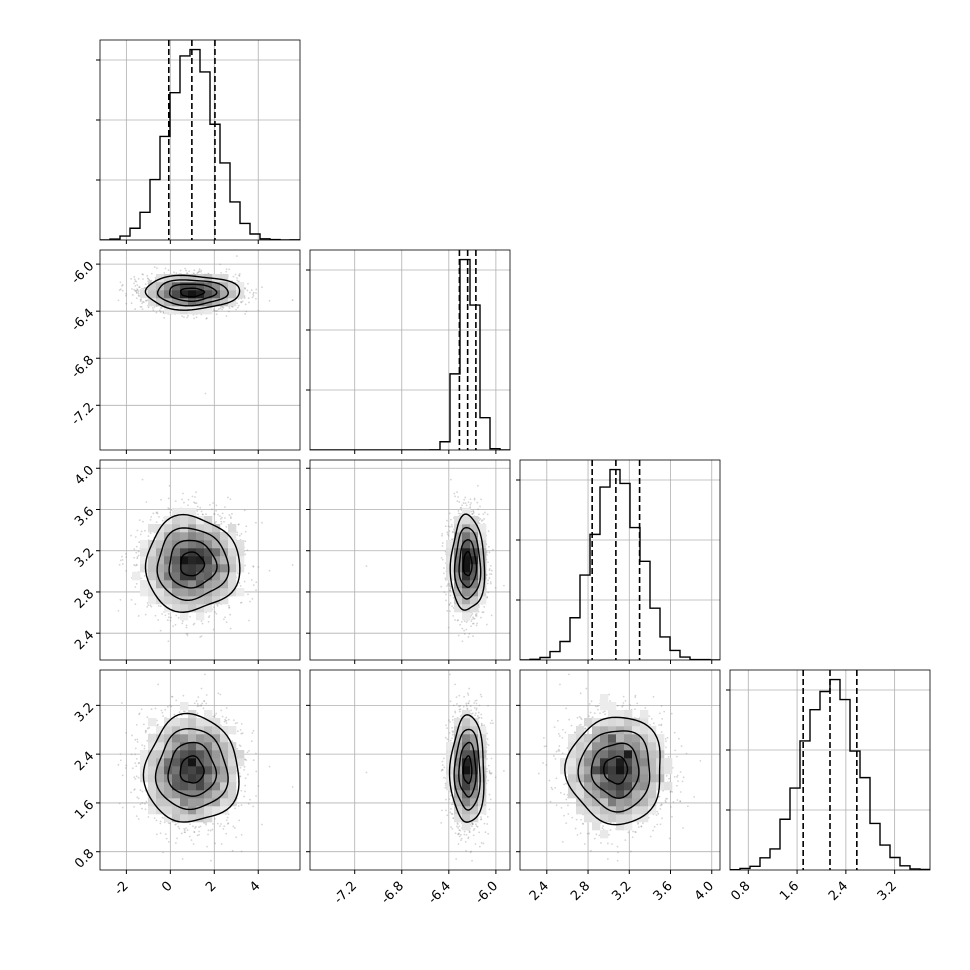 This screenshot has height=970, width=970. What do you see at coordinates (393, 893) in the screenshot?
I see `x-tick-label: -6.8` at bounding box center [393, 893].